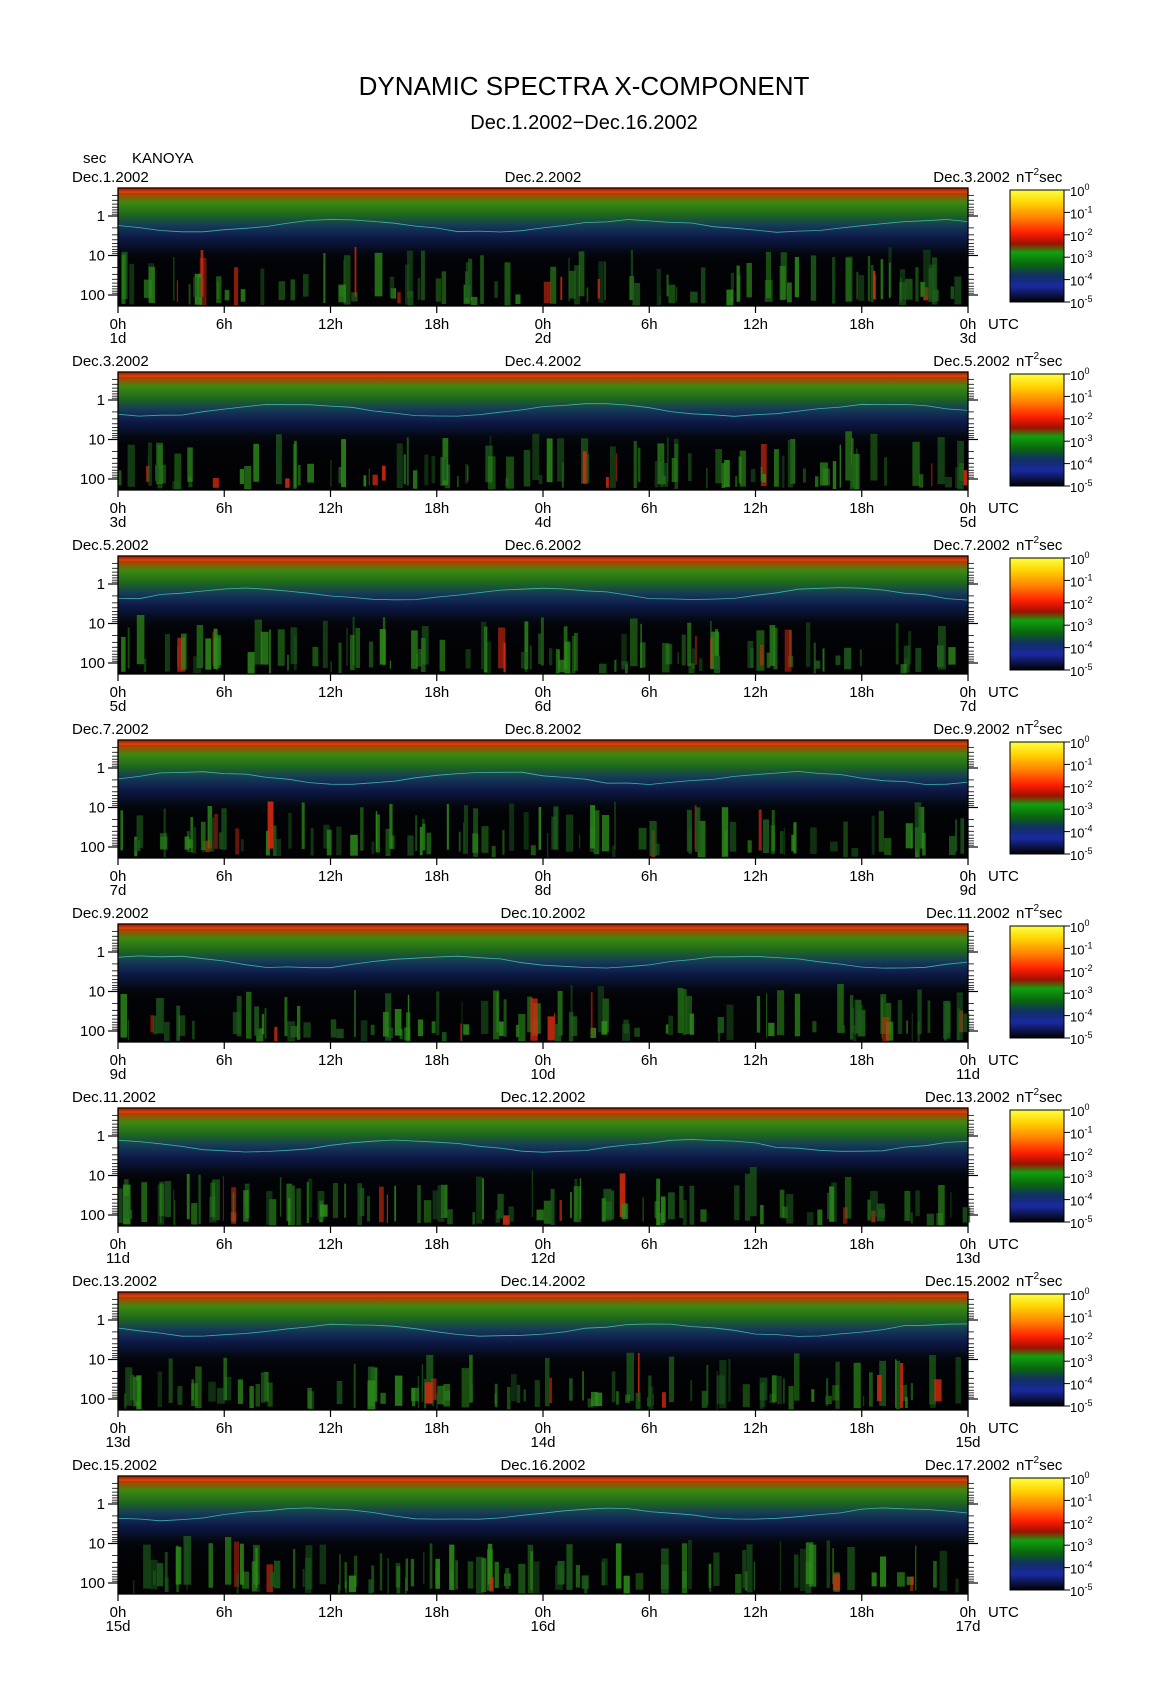 Image resolution: width=1156 pixels, height=1704 pixels. What do you see at coordinates (110, 913) in the screenshot?
I see `date-label-left: Dec.9.2002` at bounding box center [110, 913].